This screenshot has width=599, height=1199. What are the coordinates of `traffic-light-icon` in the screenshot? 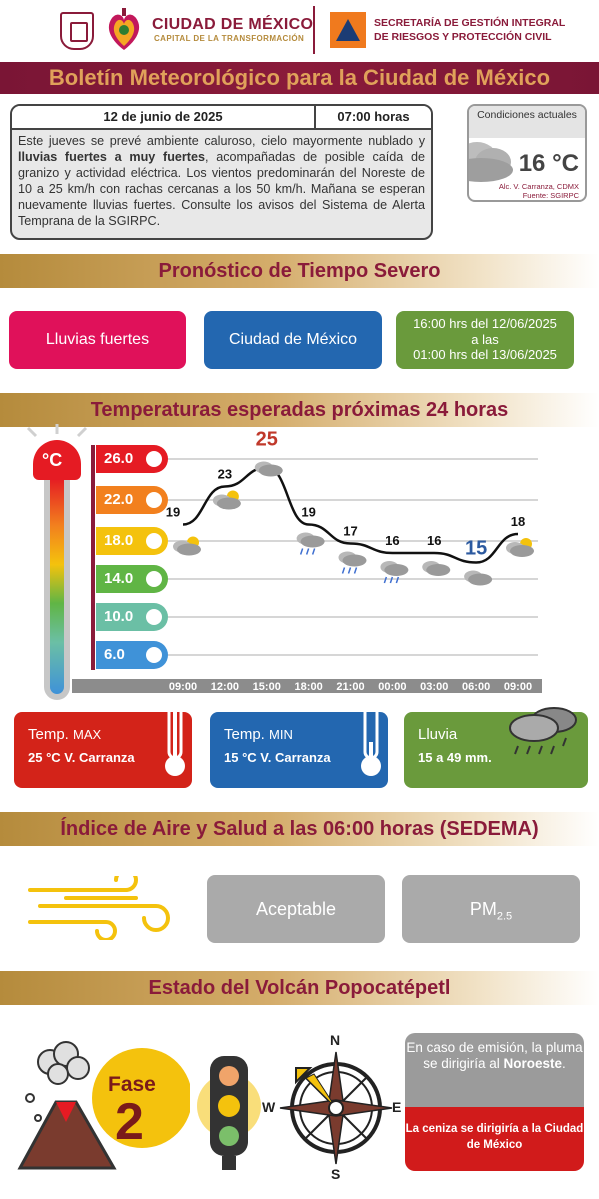 It's located at (229, 1113).